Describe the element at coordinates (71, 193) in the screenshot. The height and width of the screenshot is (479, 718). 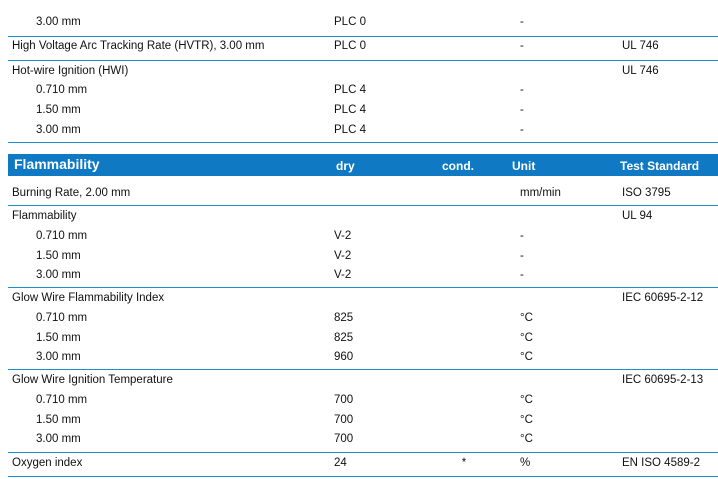
I see `property-name: Burning Rate, 2.00 mm` at that location.